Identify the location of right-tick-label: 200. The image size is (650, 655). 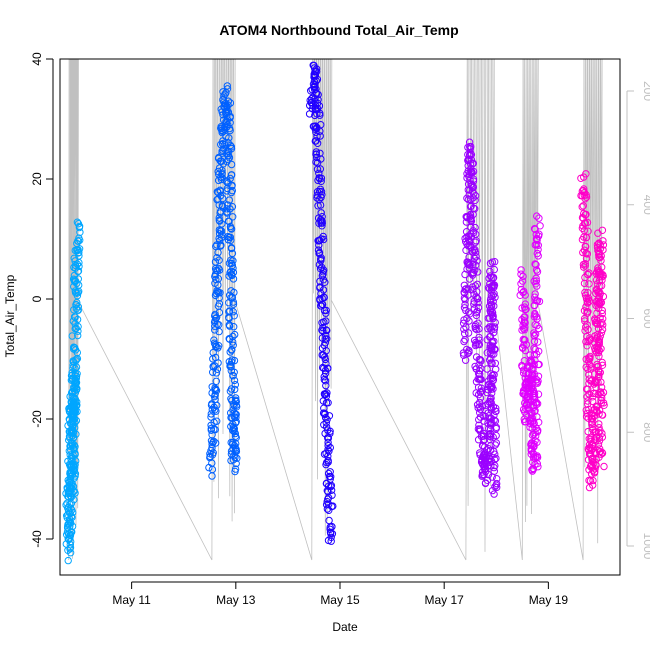
(645, 91).